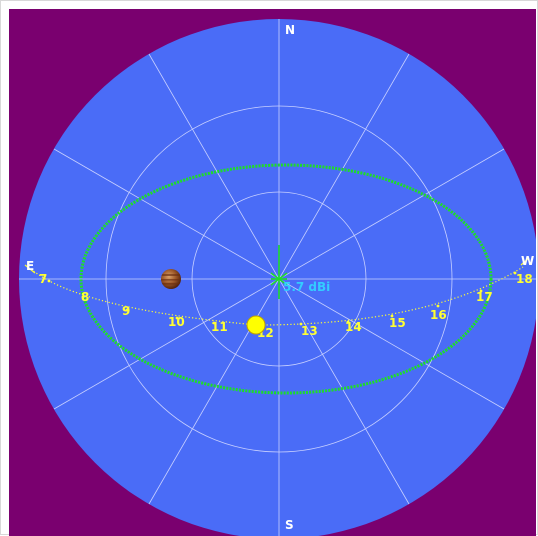 Image resolution: width=538 pixels, height=536 pixels. Describe the element at coordinates (176, 322) in the screenshot. I see `hour-label-10: 10` at that location.